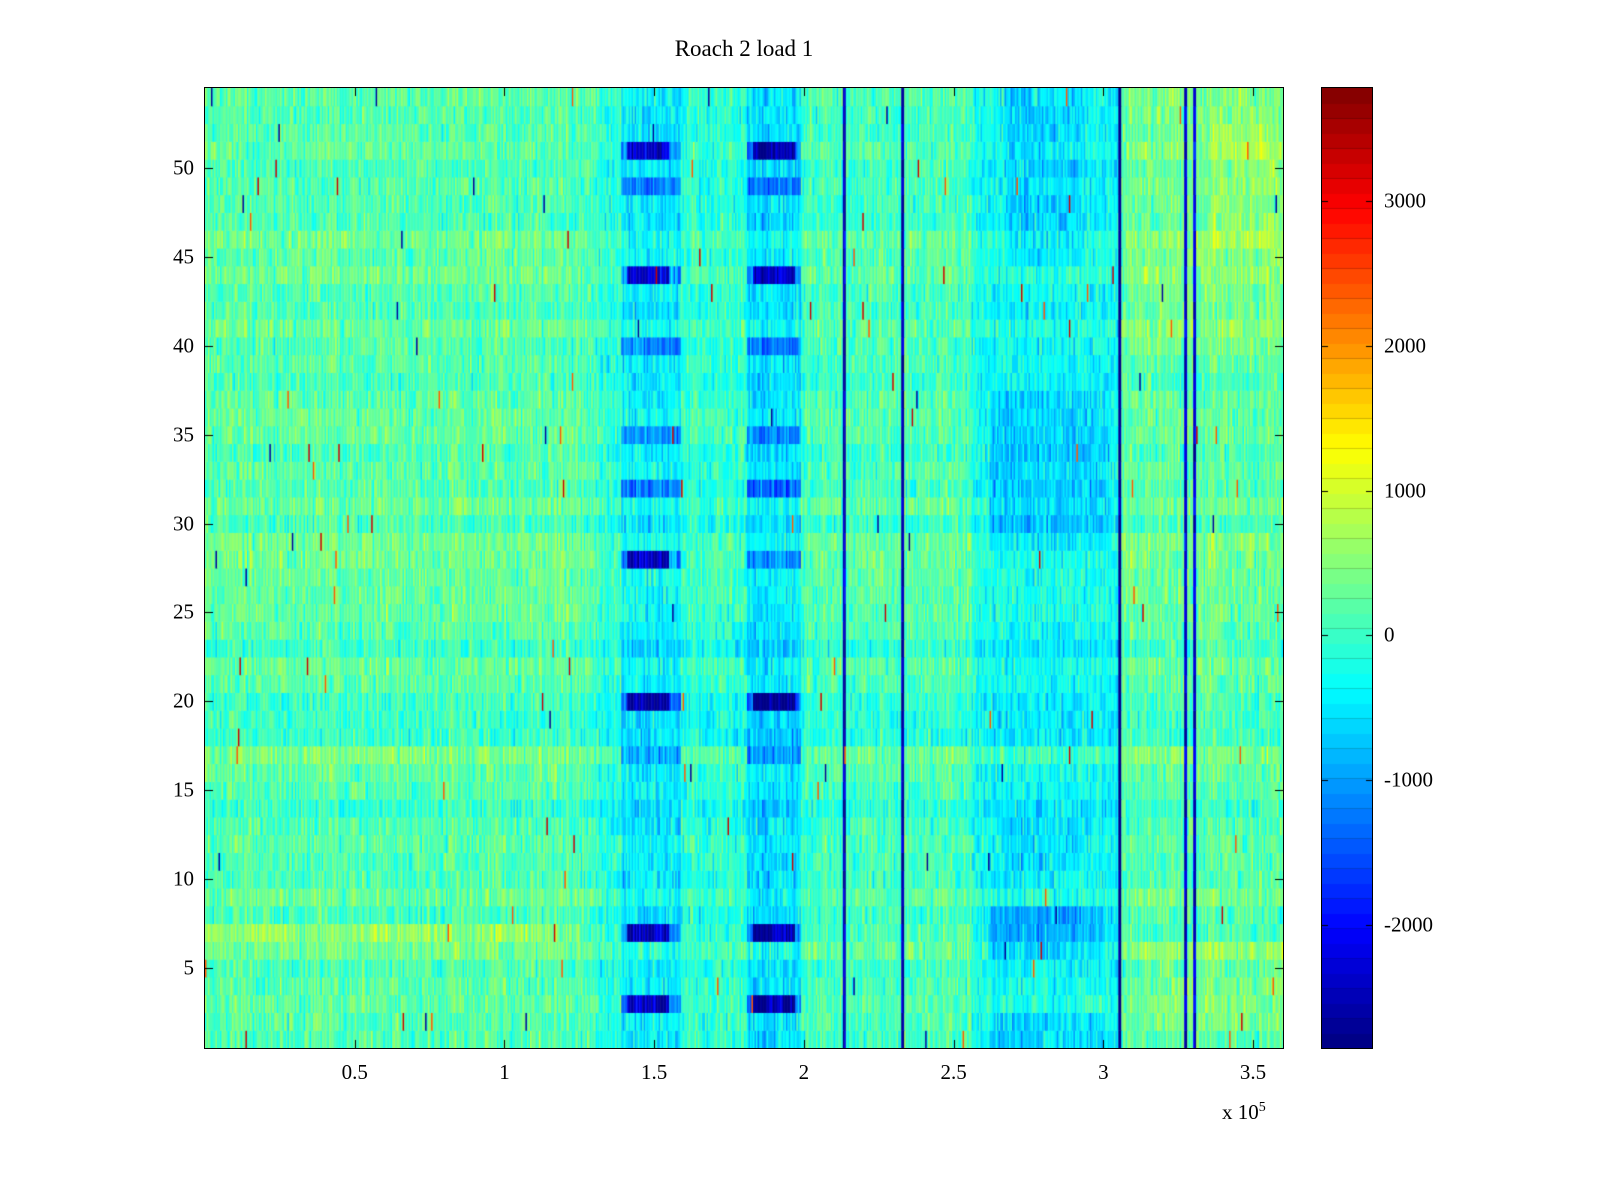 The image size is (1600, 1200). Describe the element at coordinates (654, 1072) in the screenshot. I see `x-tick-label: 1.5` at that location.